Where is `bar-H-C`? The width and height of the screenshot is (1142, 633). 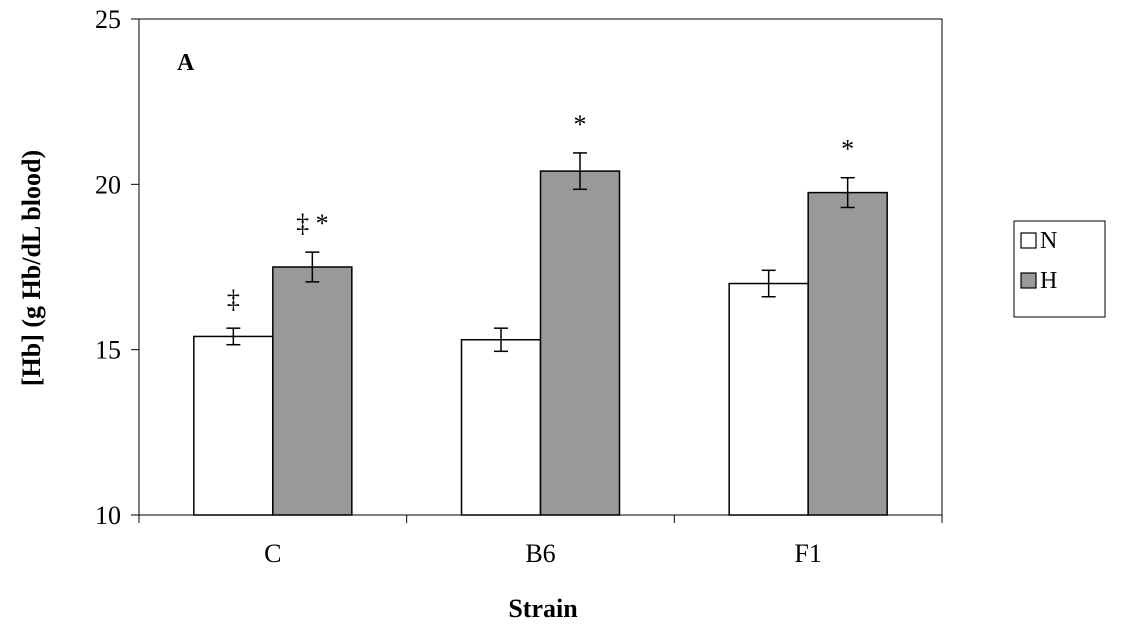
bar-H-C is located at coordinates (312, 391).